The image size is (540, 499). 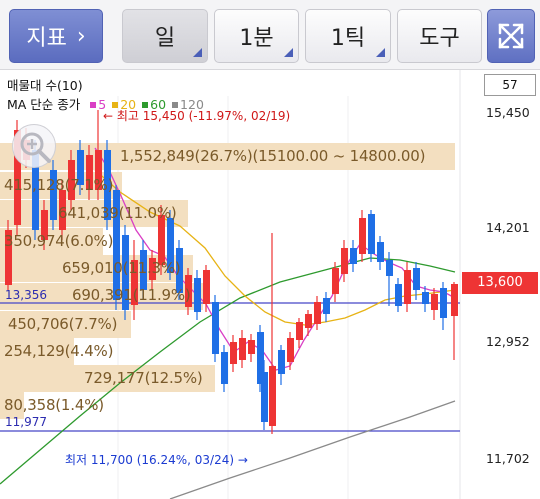 I want to click on period-tick-button: 1틱, so click(x=348, y=36).